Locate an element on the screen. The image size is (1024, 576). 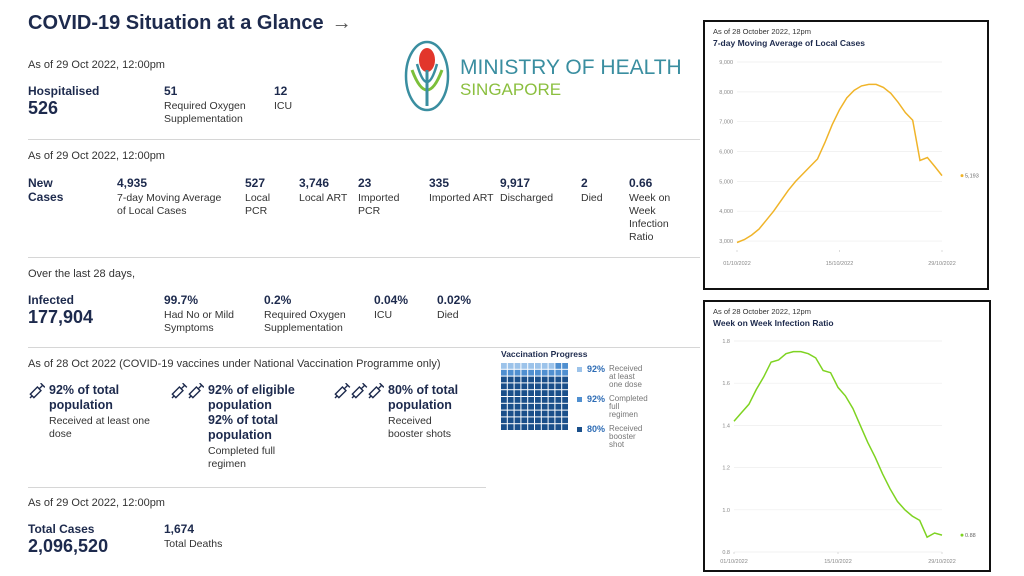
stat-label: 7-day Moving Average of Local Cases is located at coordinates (169, 204).